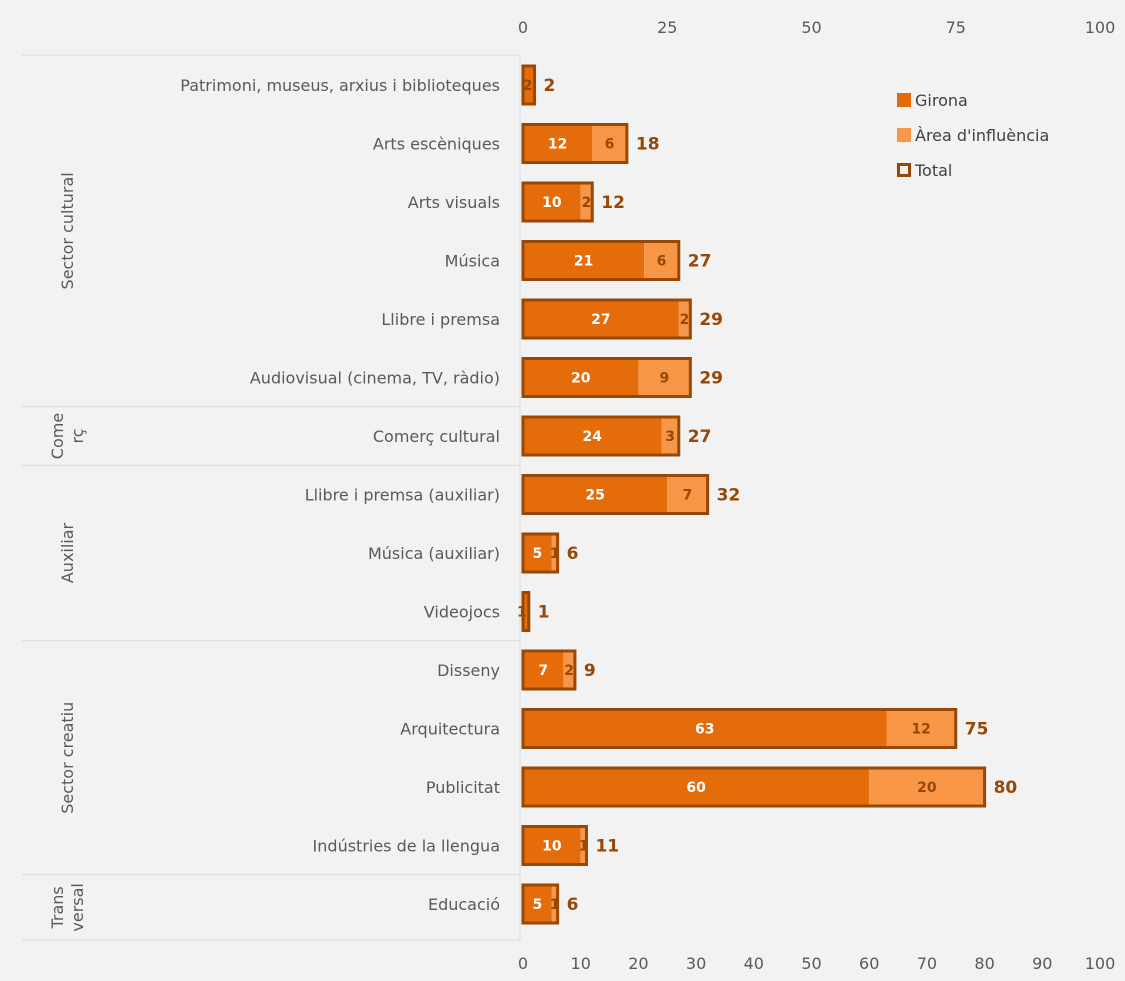  Describe the element at coordinates (57, 907) in the screenshot. I see `group-label-line: Trans` at that location.